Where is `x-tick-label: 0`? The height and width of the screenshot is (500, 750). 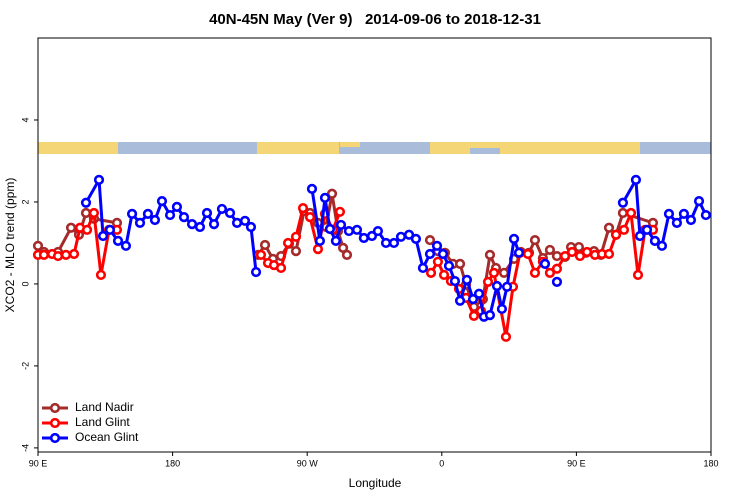
x-tick-label: 0 is located at coordinates (441, 463).